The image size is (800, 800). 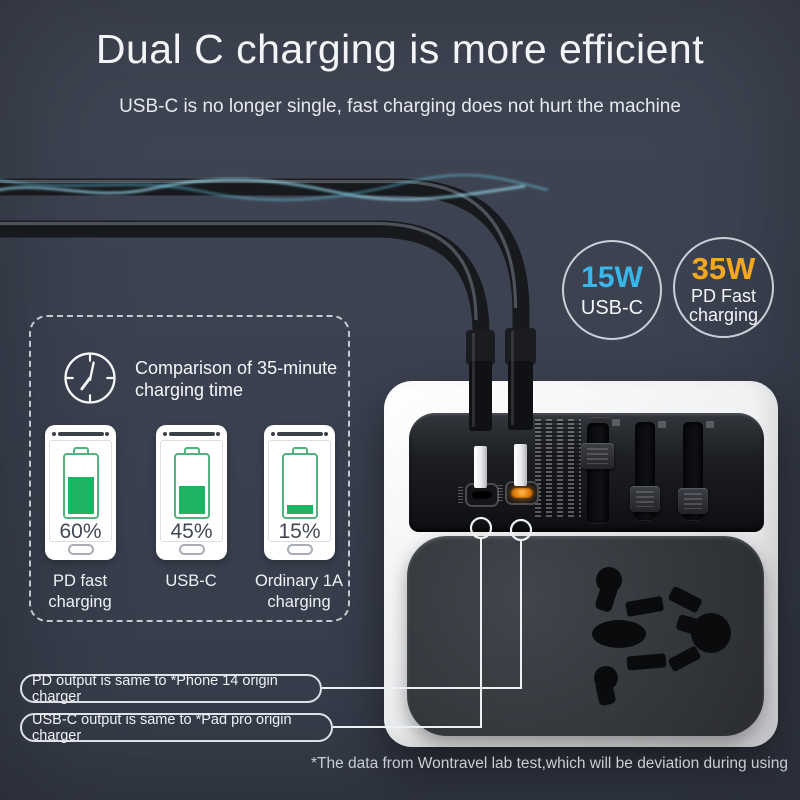 What do you see at coordinates (299, 531) in the screenshot?
I see `battery-percent: 15%` at bounding box center [299, 531].